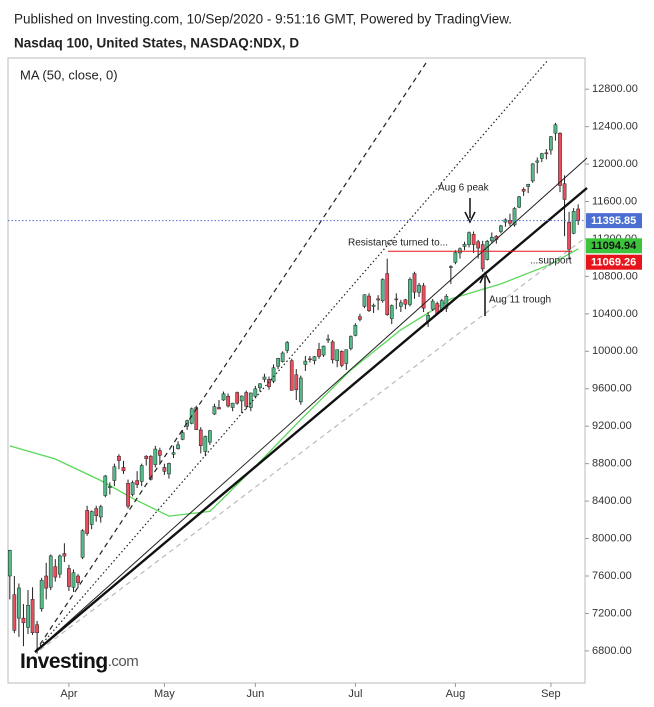 The image size is (654, 707). I want to click on annotation: Aug 11 trough, so click(520, 300).